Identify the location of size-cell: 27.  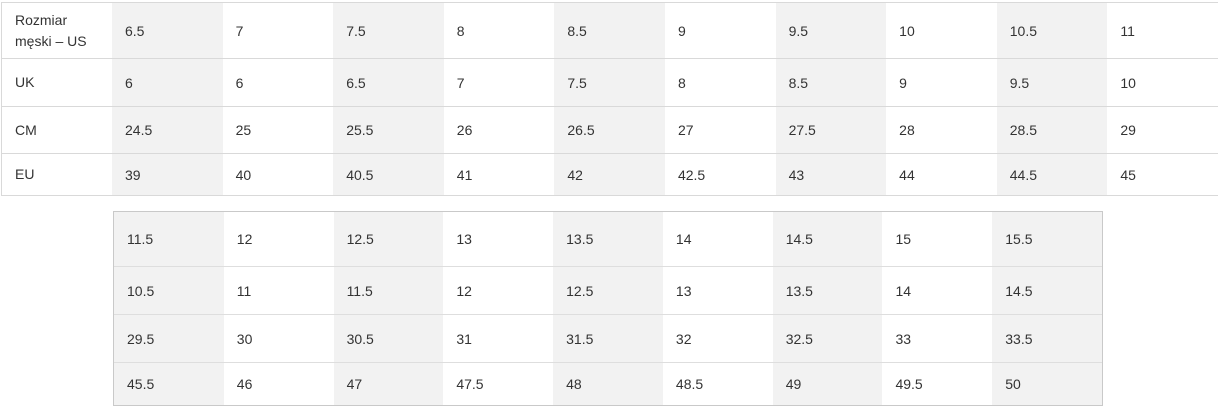
(685, 130).